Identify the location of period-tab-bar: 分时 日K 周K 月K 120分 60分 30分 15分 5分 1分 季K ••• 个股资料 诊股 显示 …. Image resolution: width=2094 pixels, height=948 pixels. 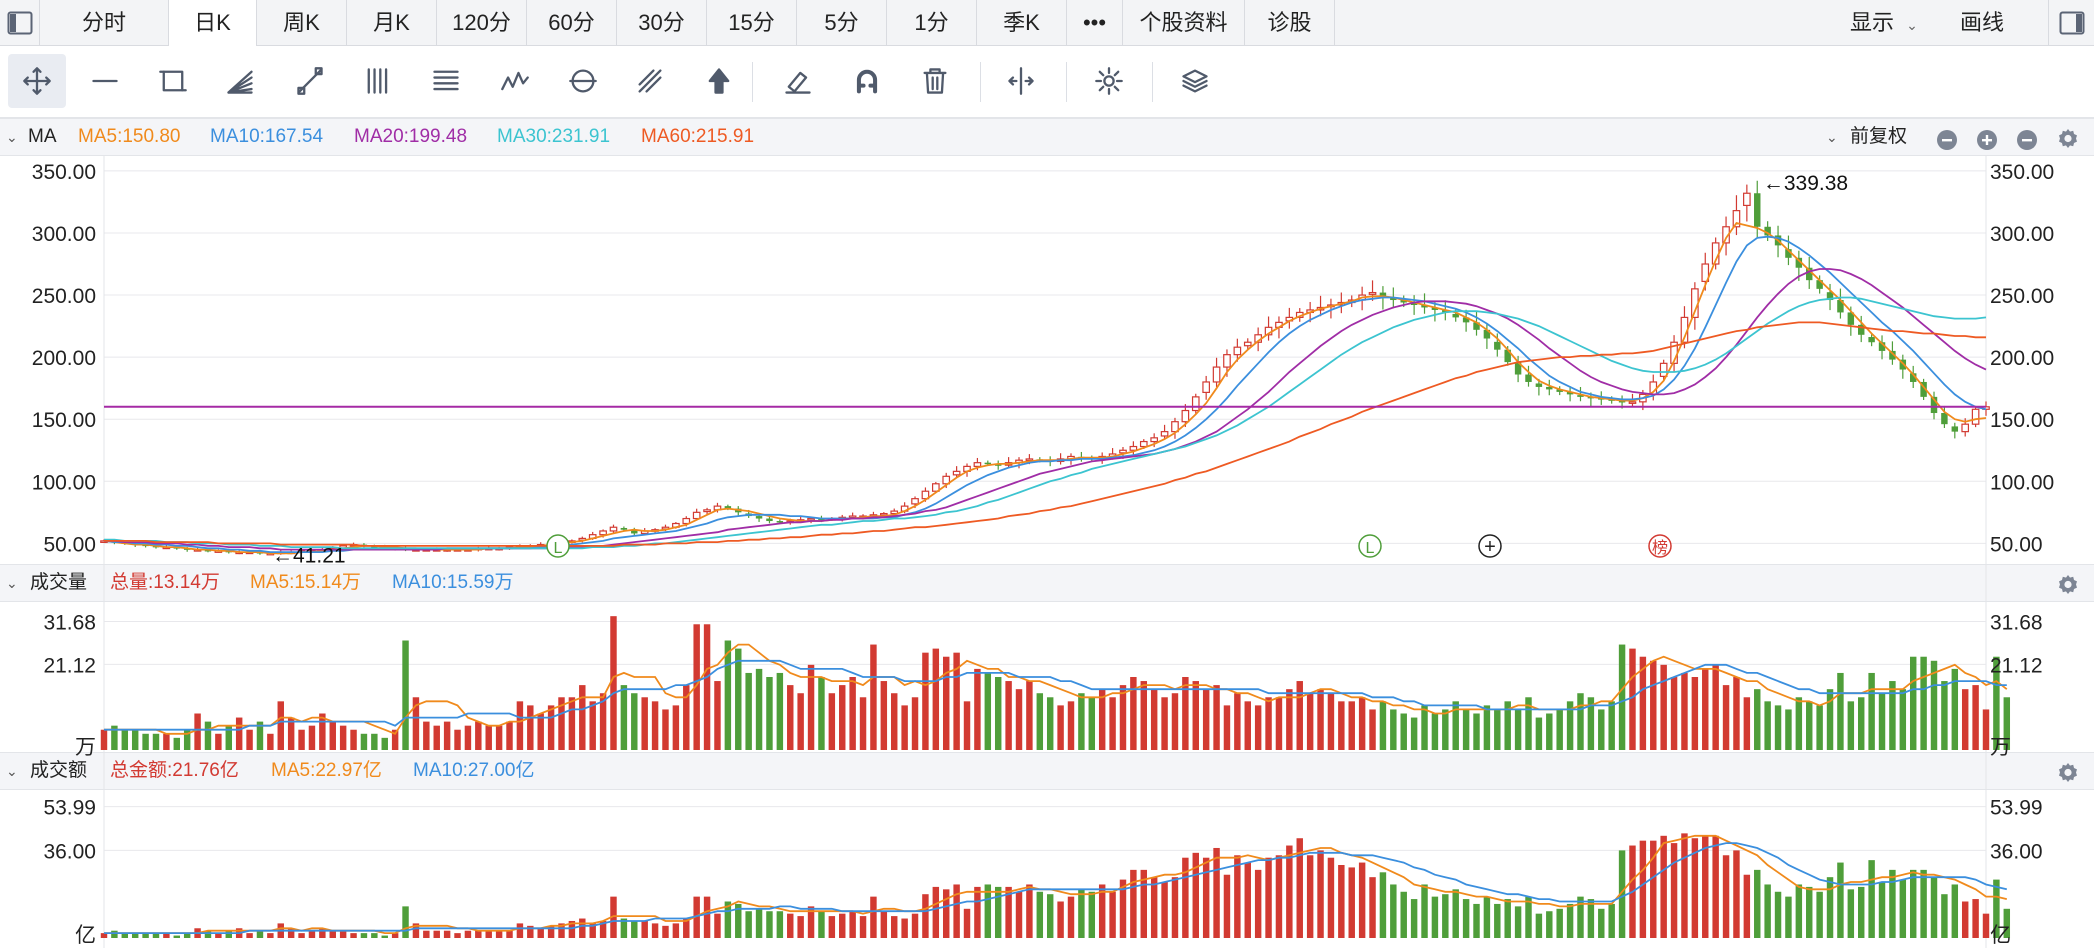
(1047, 23).